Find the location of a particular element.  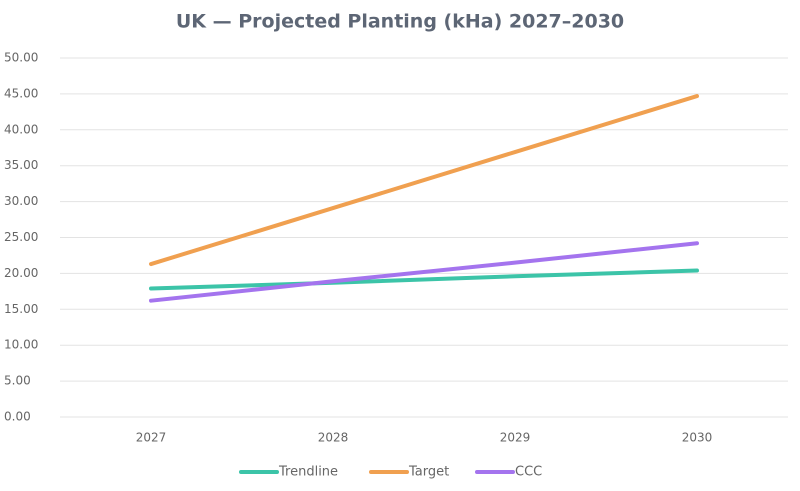

y-tick-label: 0.00 is located at coordinates (17, 417).